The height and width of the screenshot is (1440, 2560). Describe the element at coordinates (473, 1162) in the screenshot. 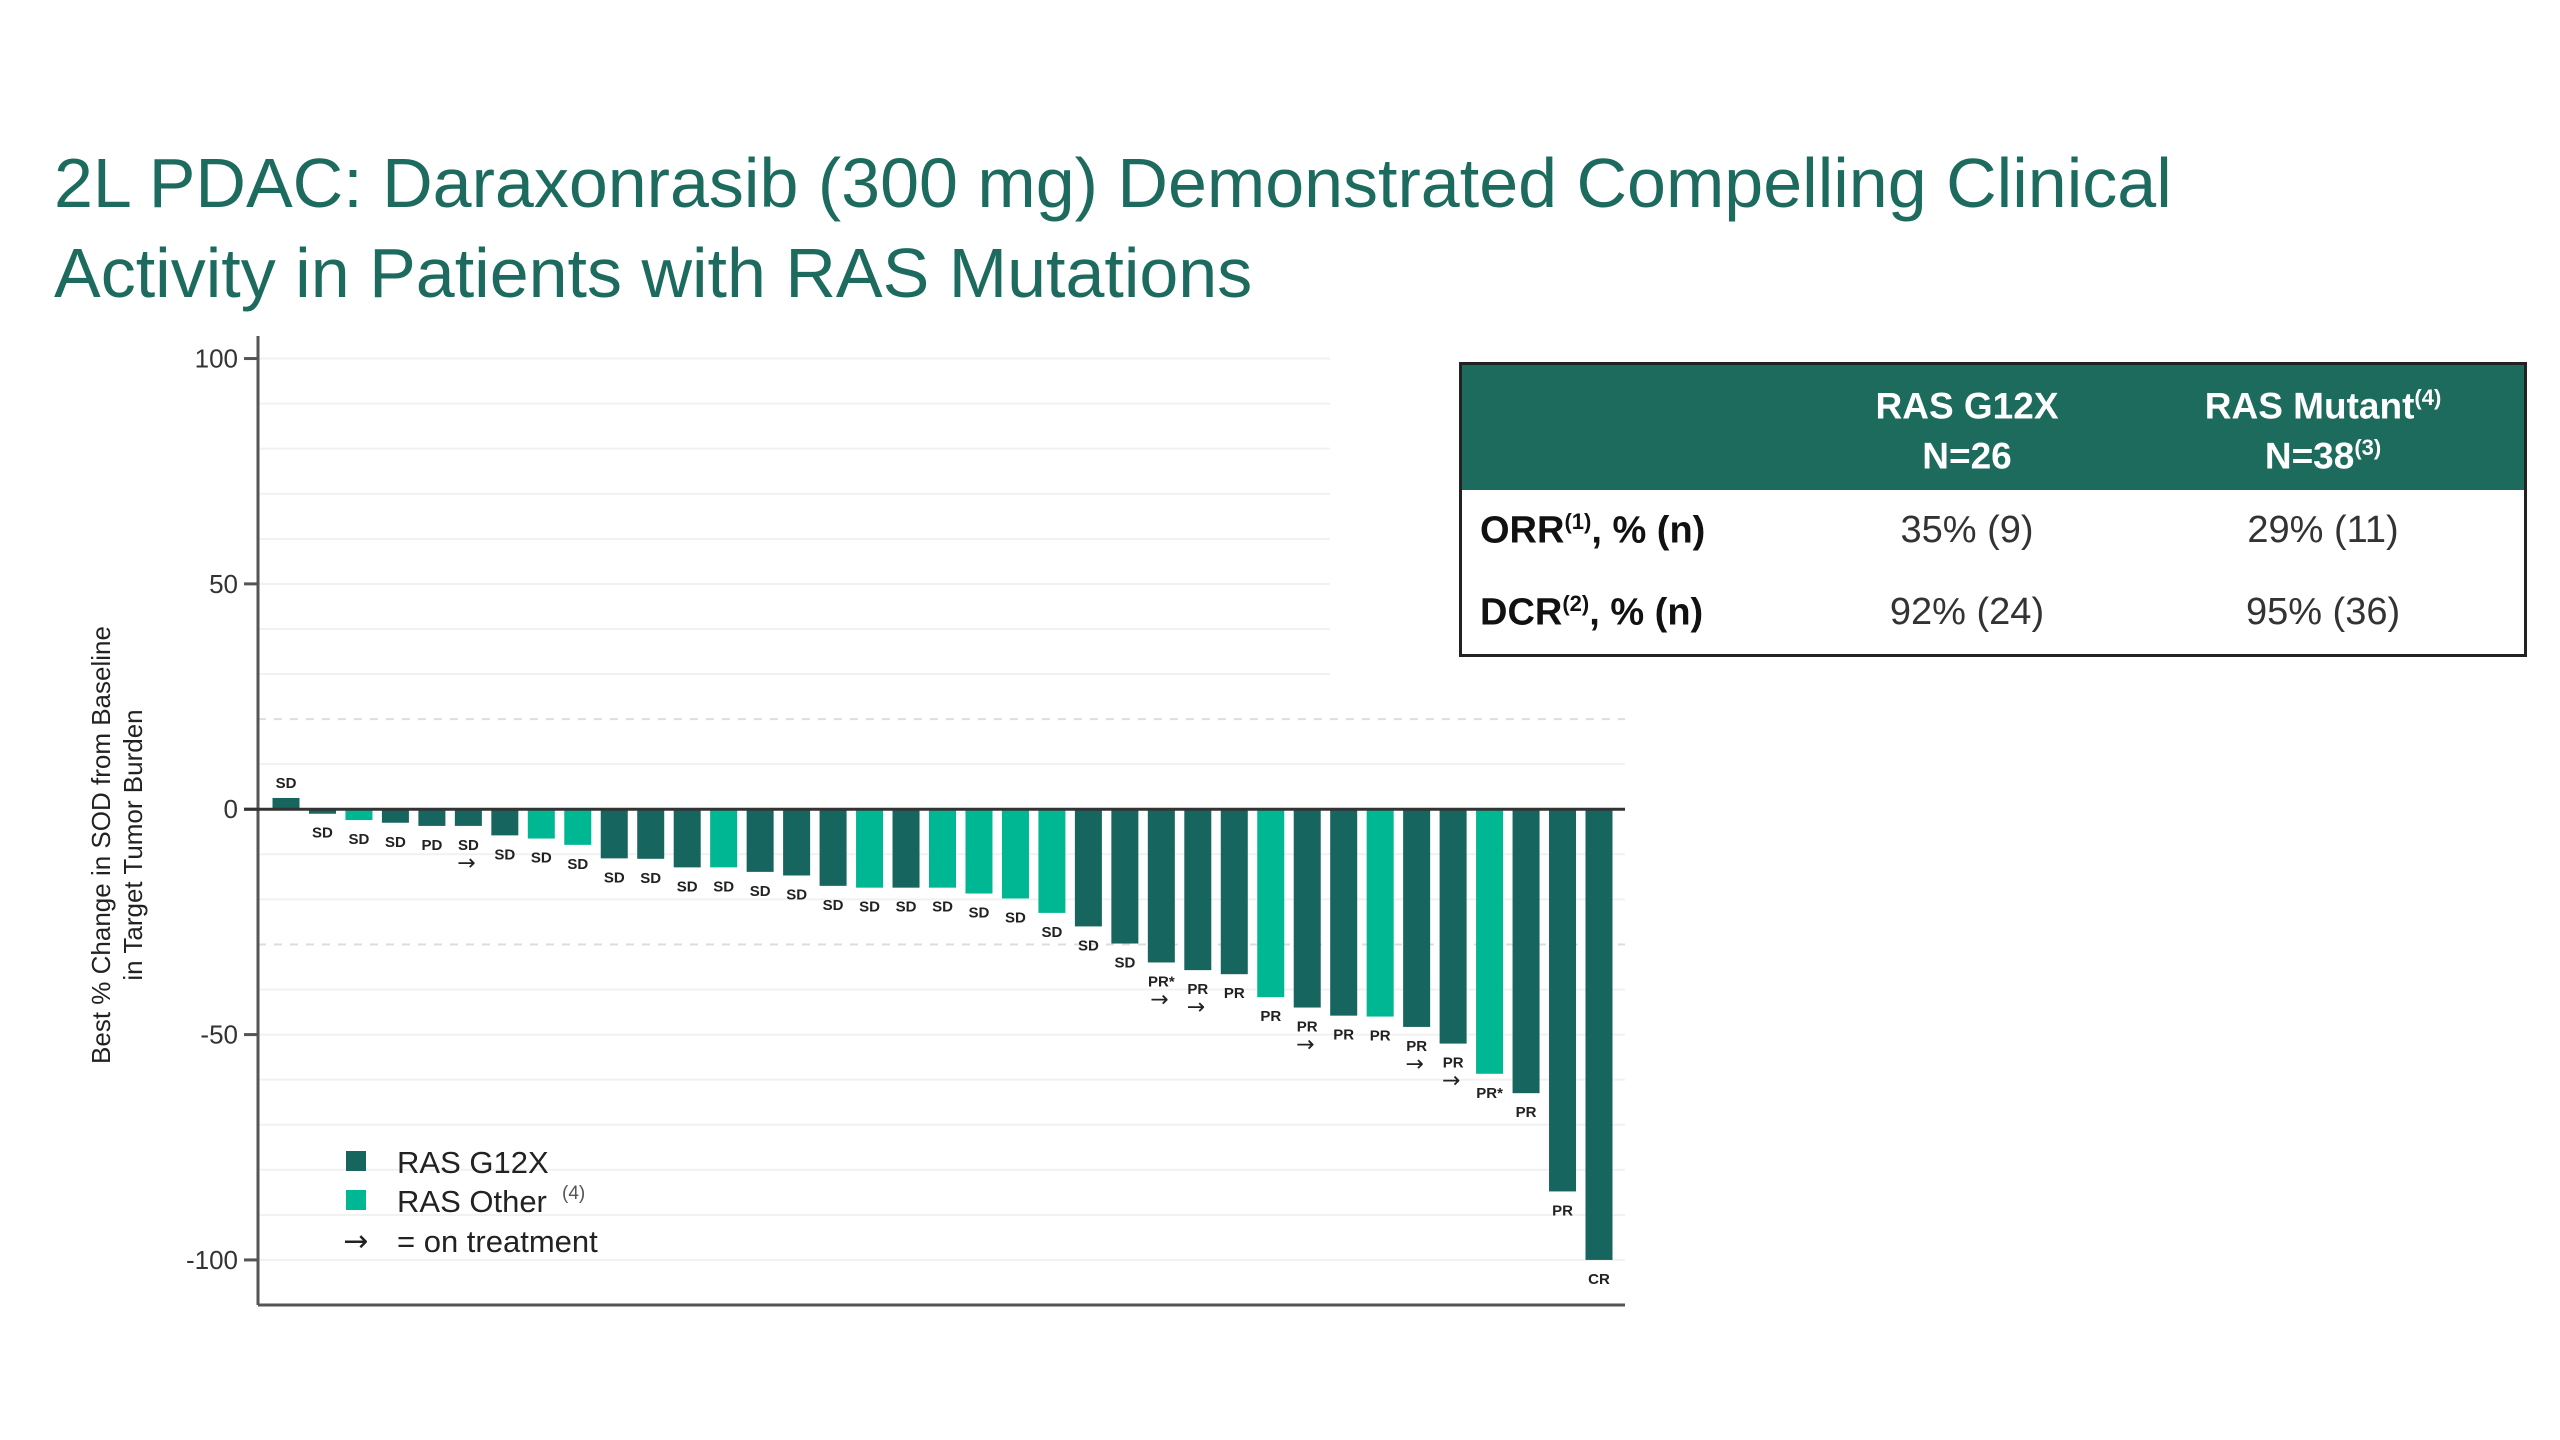

I see `legend-label: RAS G12X` at that location.